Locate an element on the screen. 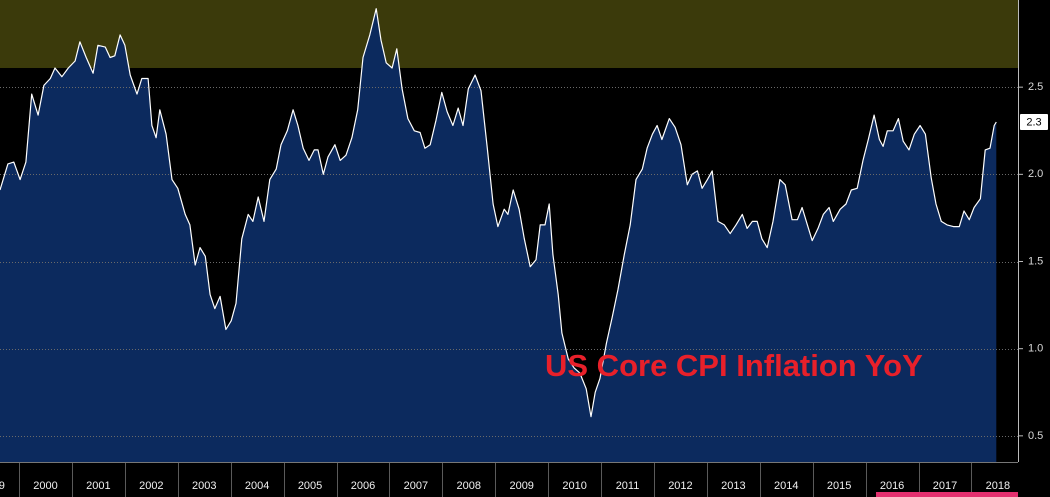 The width and height of the screenshot is (1050, 497). x-tick-label: 1999 is located at coordinates (2, 486).